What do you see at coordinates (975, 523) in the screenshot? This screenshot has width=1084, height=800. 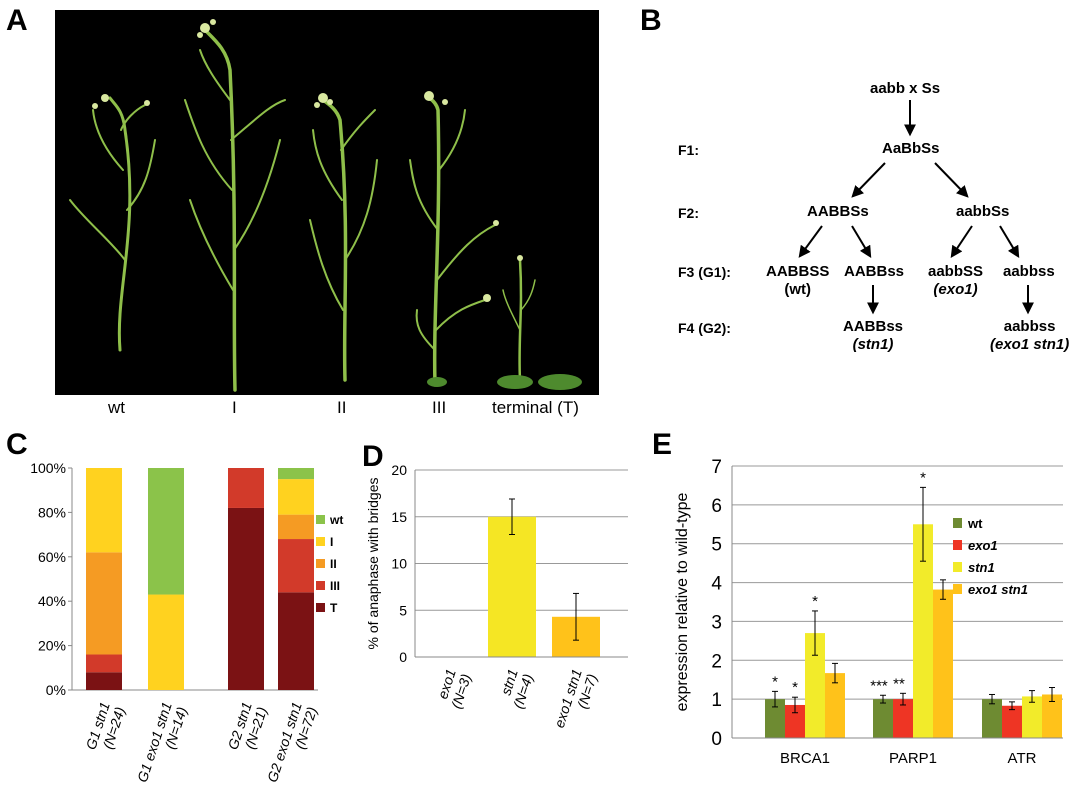 I see `e-legend-label: wt` at bounding box center [975, 523].